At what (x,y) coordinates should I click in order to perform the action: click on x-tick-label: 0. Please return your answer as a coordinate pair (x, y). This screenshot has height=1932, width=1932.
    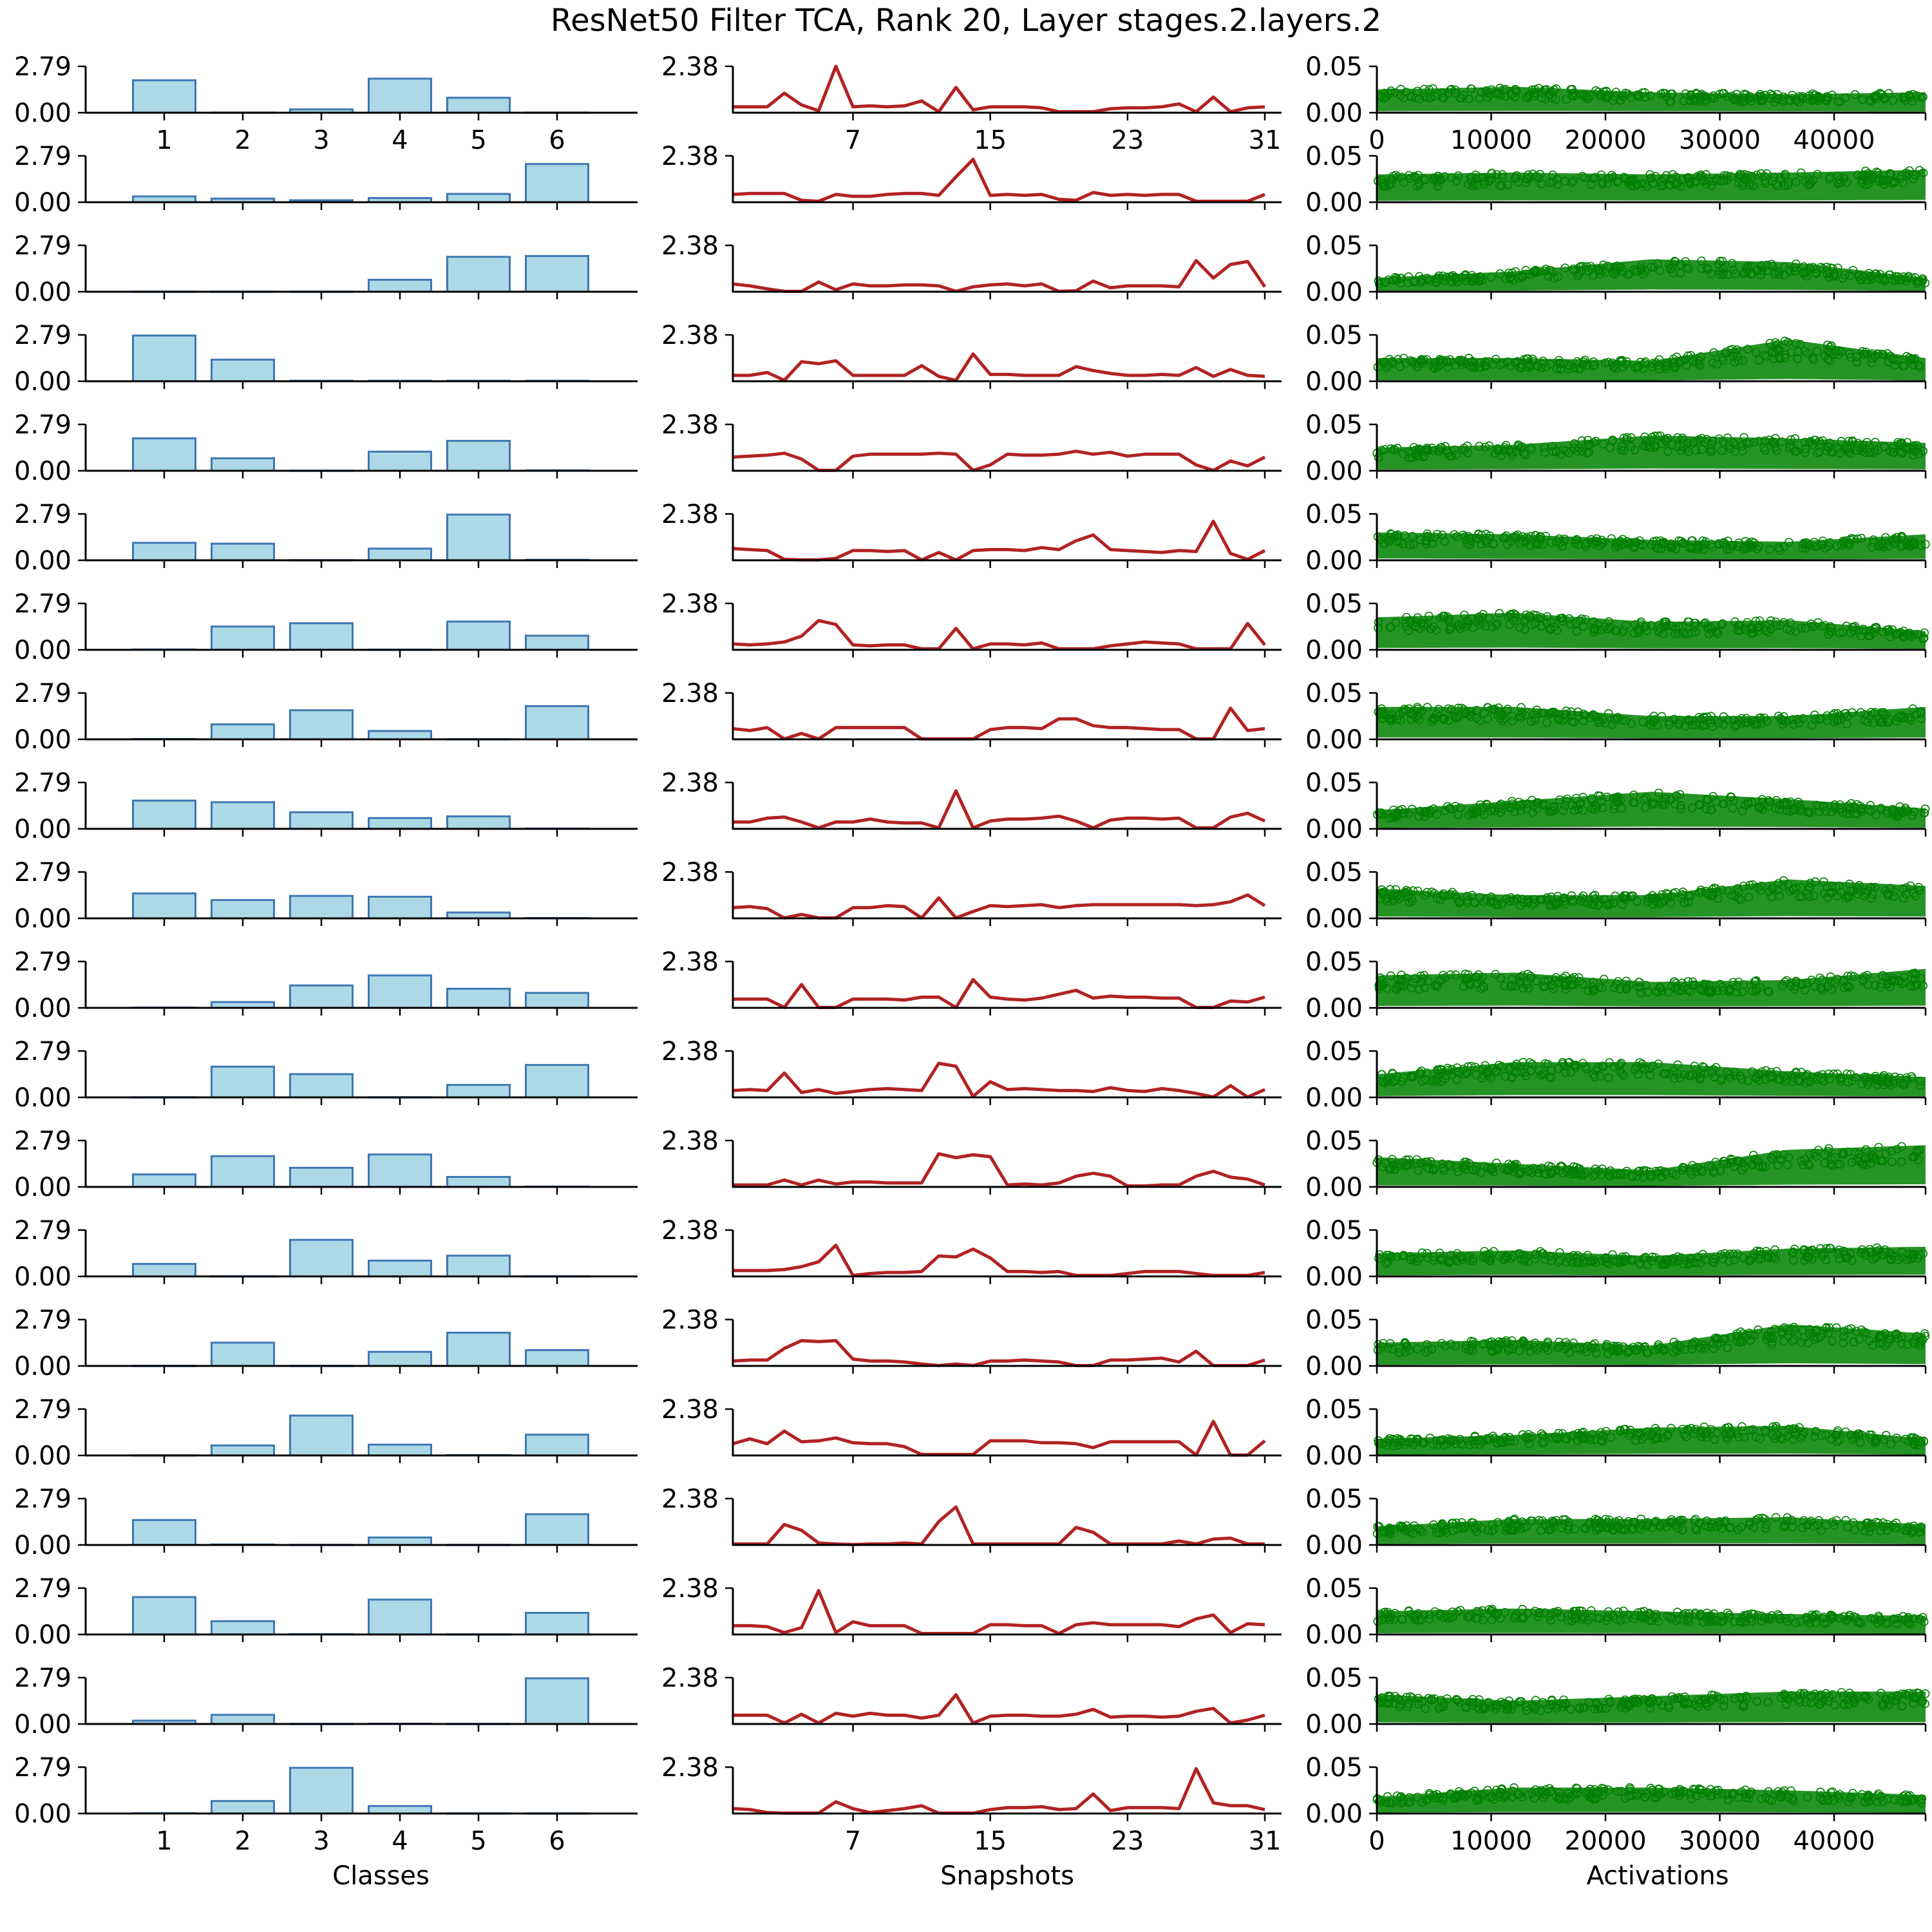
    Looking at the image, I should click on (1376, 140).